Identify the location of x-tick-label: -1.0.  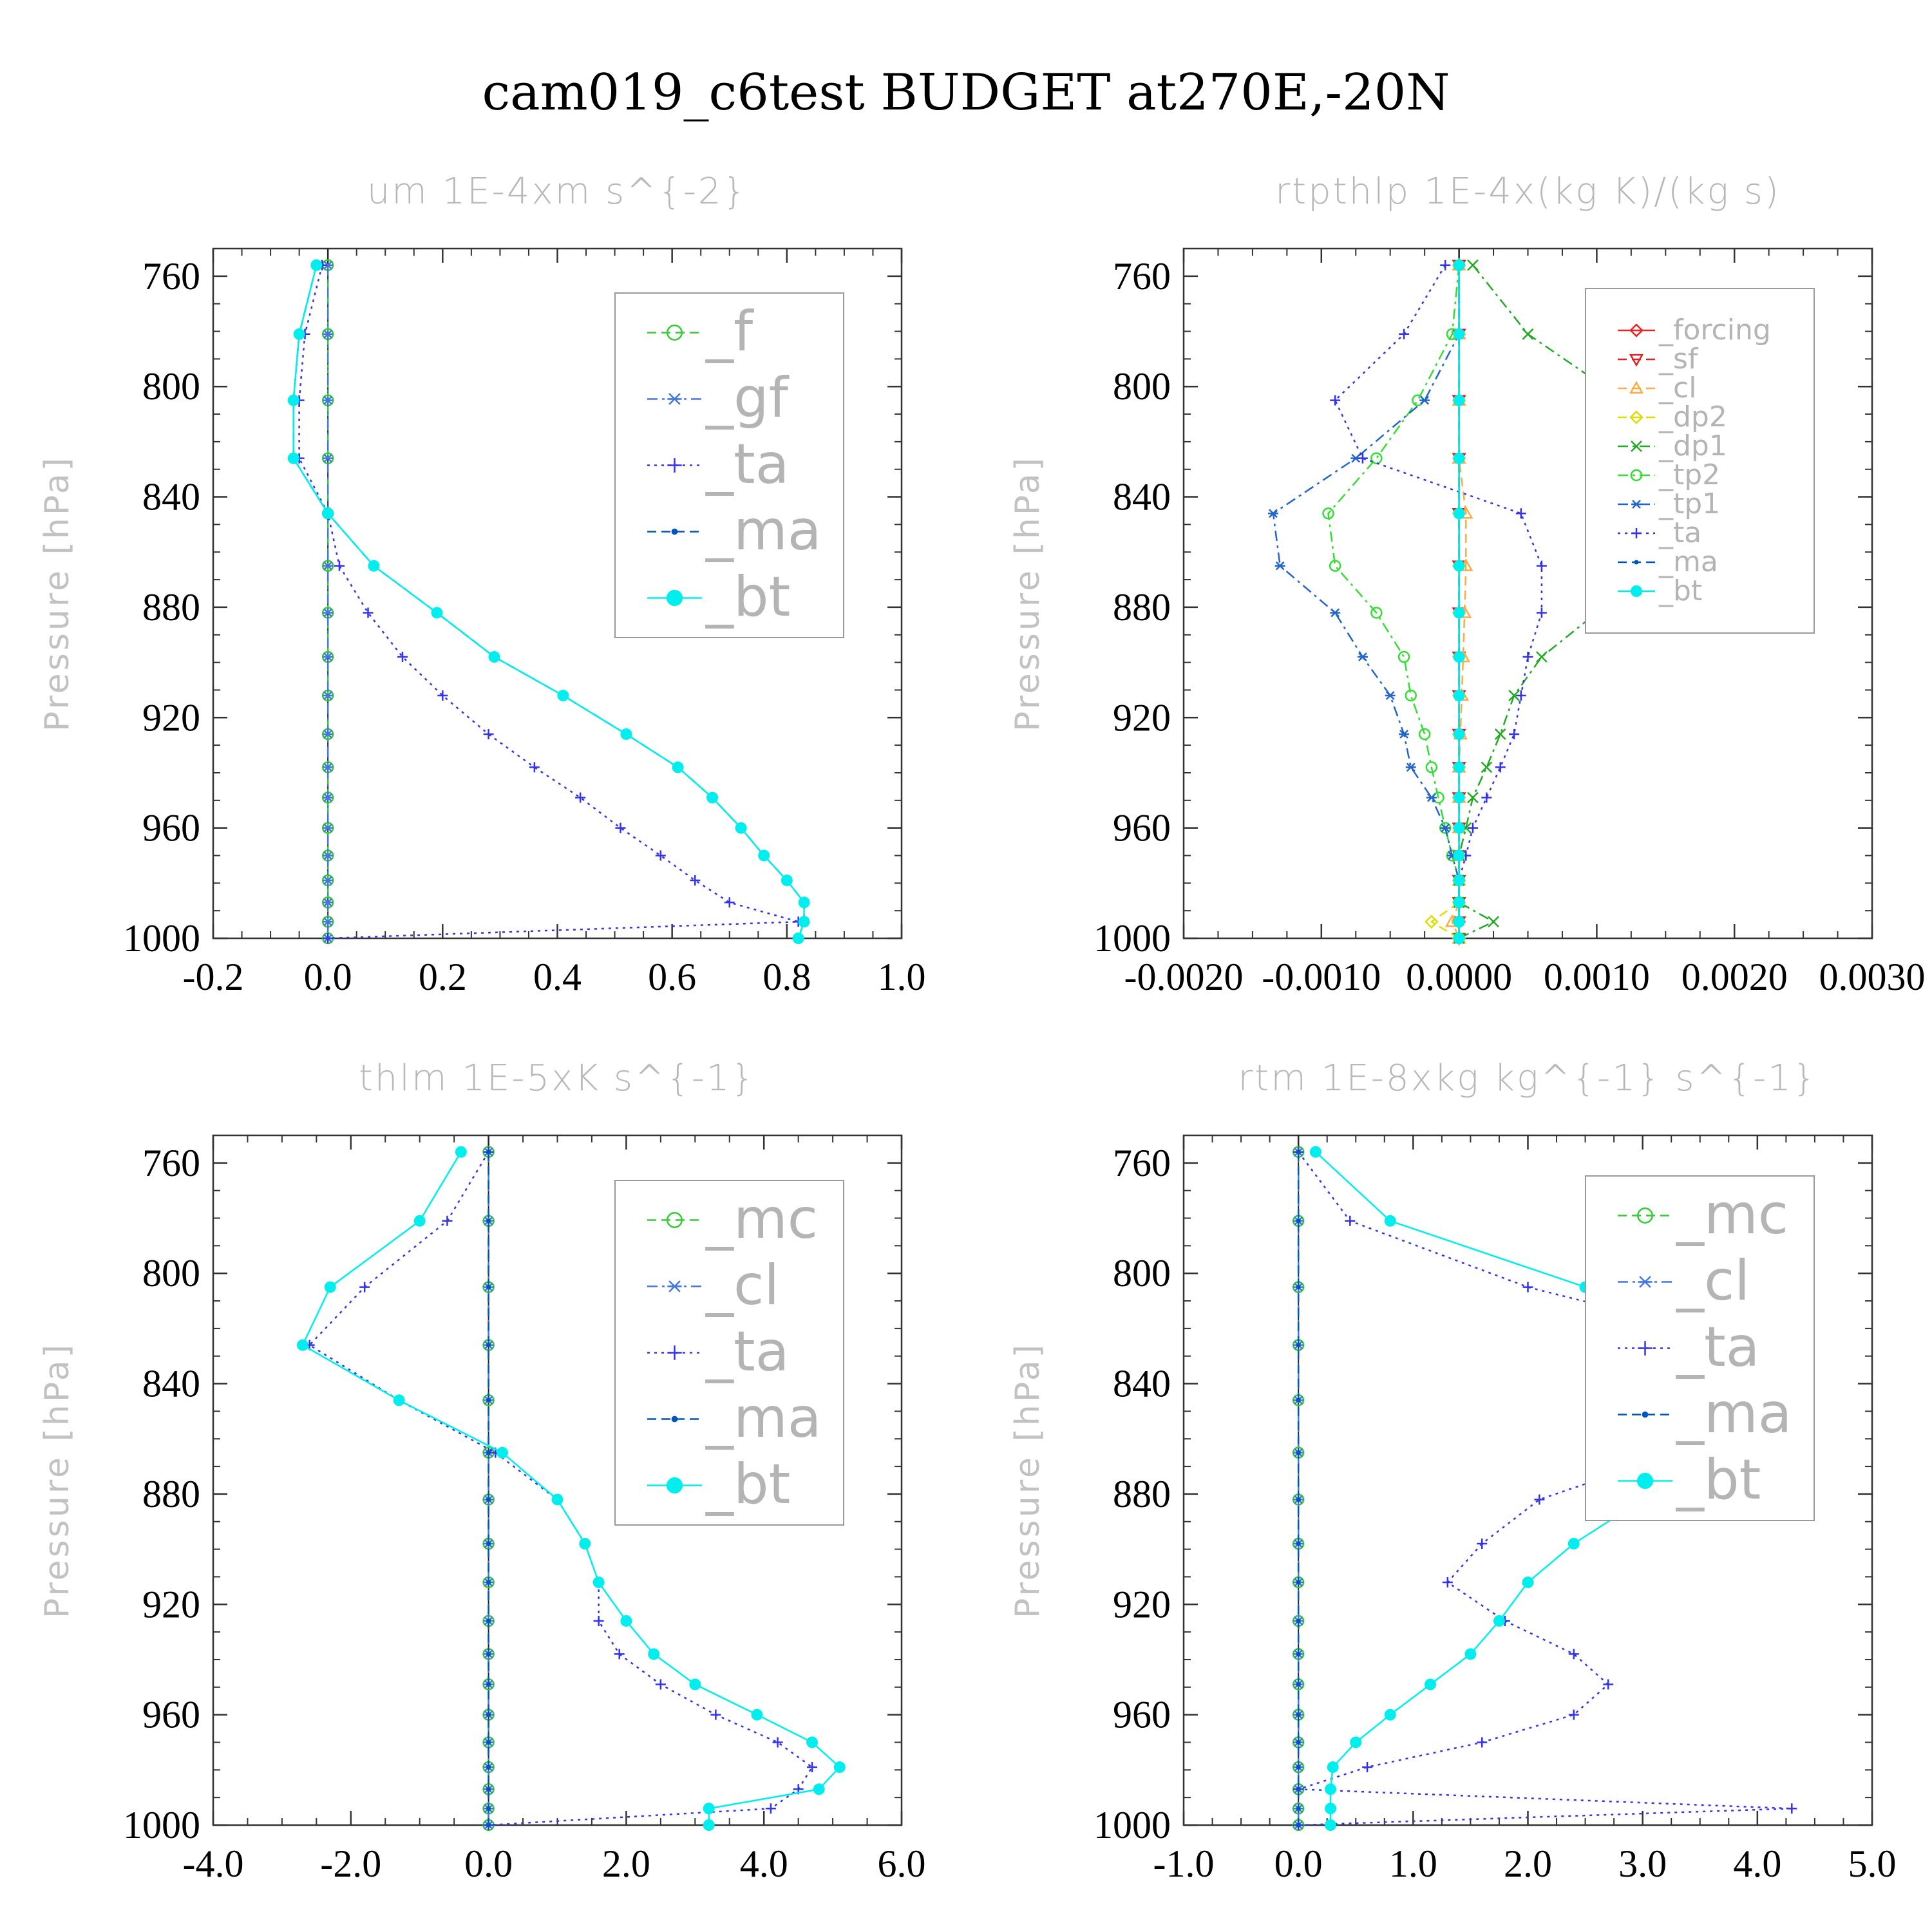
(1184, 1863).